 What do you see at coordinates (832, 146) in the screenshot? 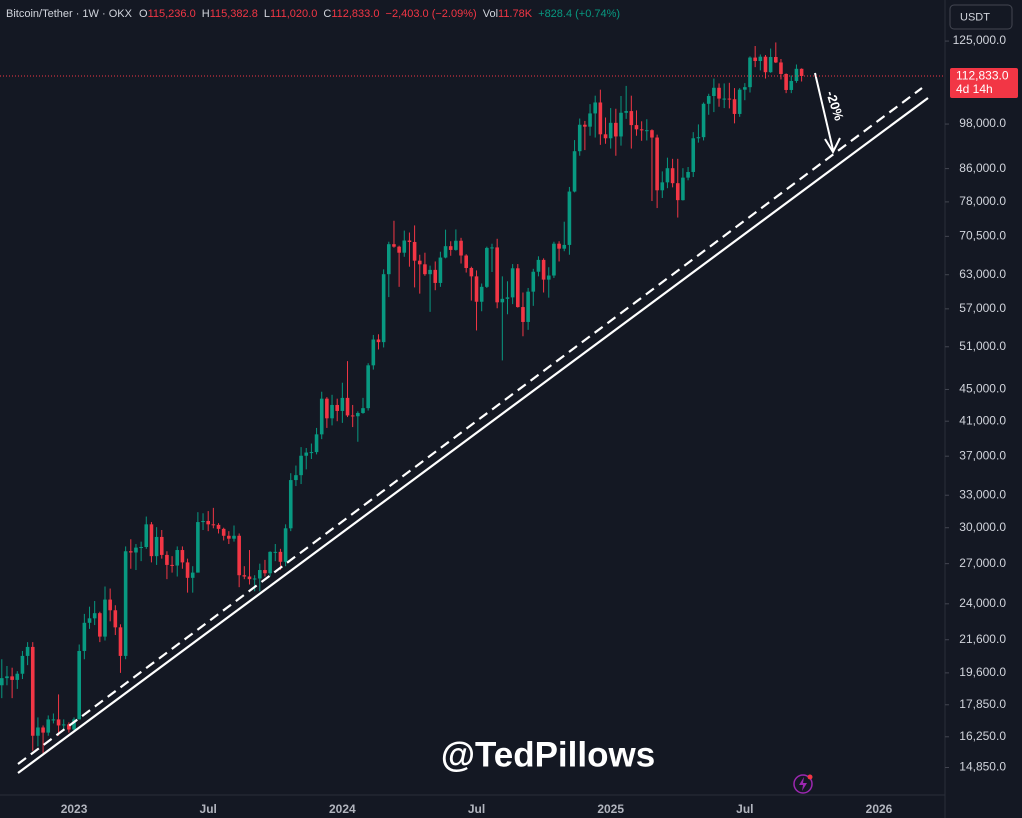
I see `arrow-head` at bounding box center [832, 146].